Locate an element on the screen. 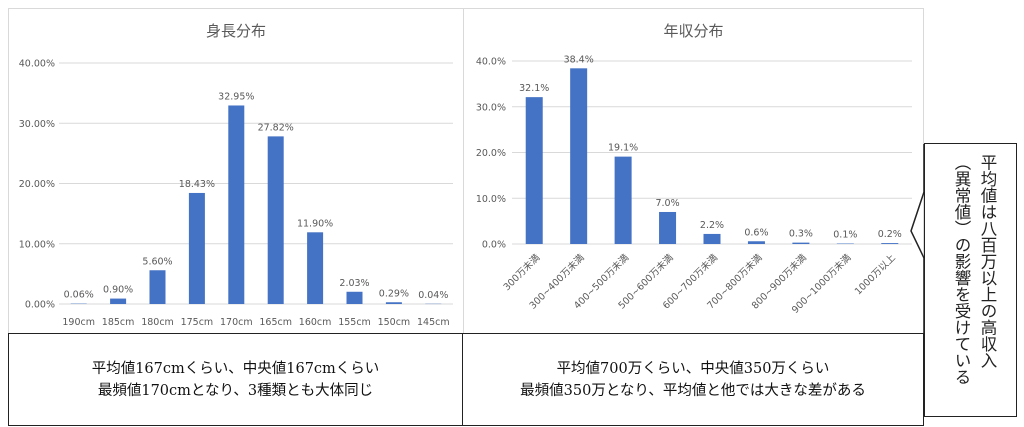 Image resolution: width=1024 pixels, height=427 pixels. y-tick-label: 10.00% is located at coordinates (37, 244).